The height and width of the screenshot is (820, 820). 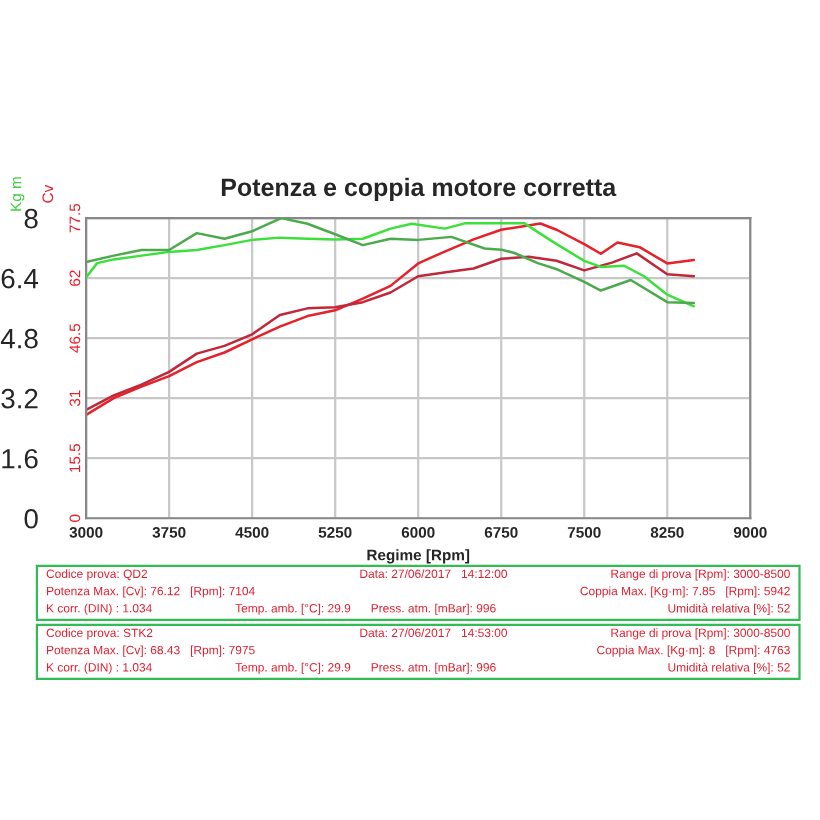 I want to click on y2-tick-label: 1.6, so click(x=20, y=458).